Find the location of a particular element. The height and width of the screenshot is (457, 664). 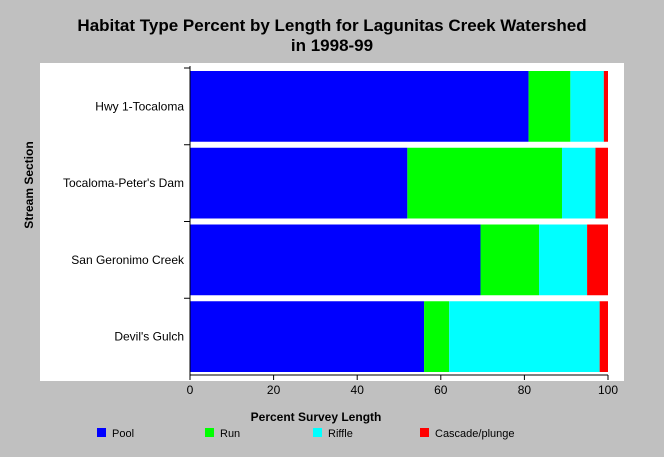

legend-label-riffle: Riffle is located at coordinates (340, 434).